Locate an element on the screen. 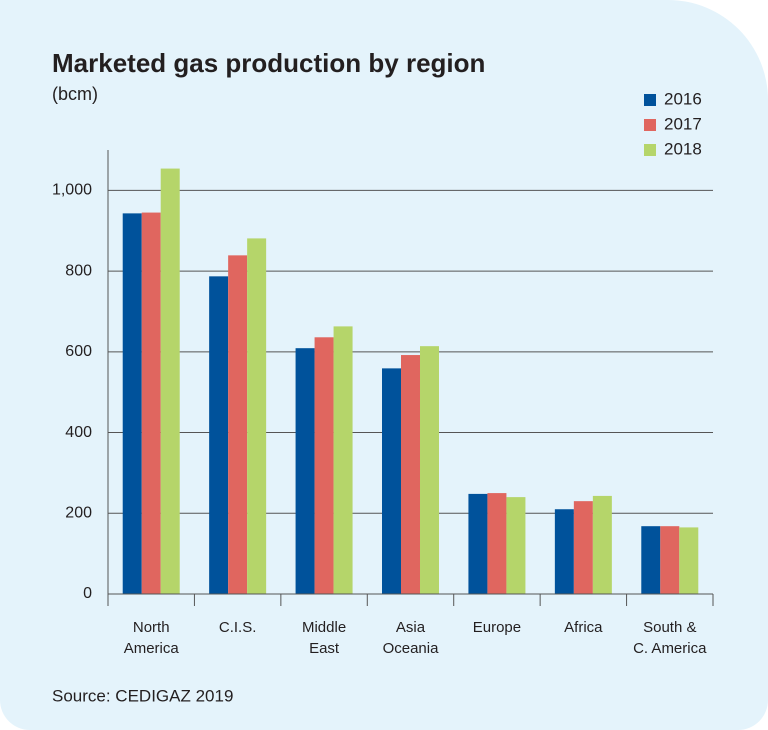 The width and height of the screenshot is (768, 730). x-tick-label: Africa is located at coordinates (583, 627).